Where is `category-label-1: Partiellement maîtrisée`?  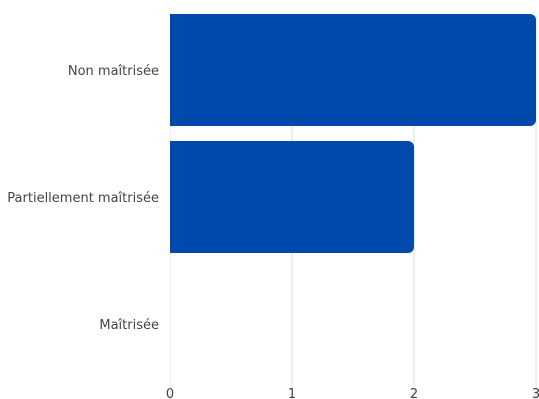
category-label-1: Partiellement maîtrisée is located at coordinates (83, 198).